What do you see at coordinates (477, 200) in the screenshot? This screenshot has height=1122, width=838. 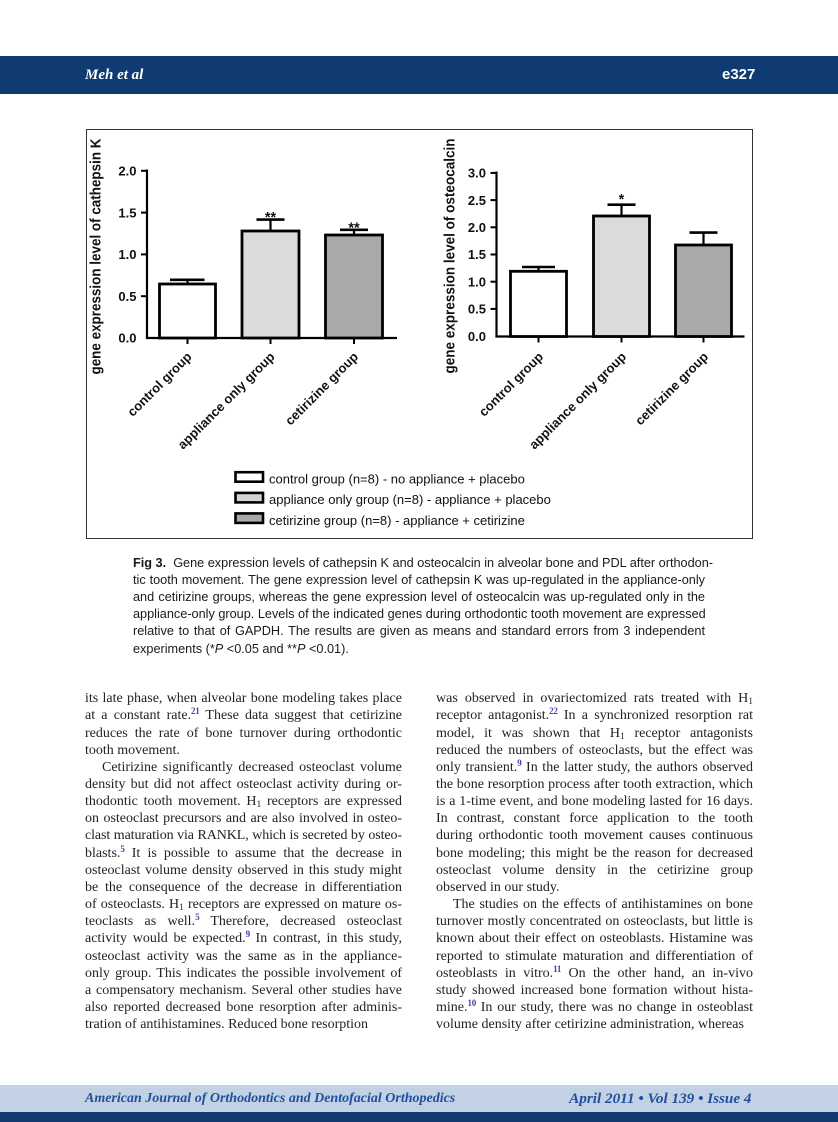 I see `svg-text: 2.5` at bounding box center [477, 200].